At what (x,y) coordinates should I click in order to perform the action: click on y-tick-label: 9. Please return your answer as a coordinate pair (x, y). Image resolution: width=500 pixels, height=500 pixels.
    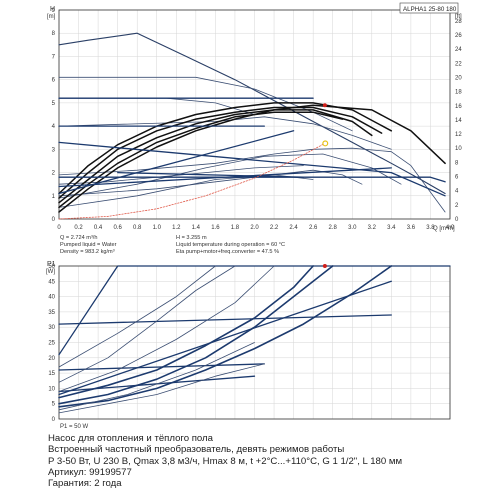
    Looking at the image, I should click on (54, 11).